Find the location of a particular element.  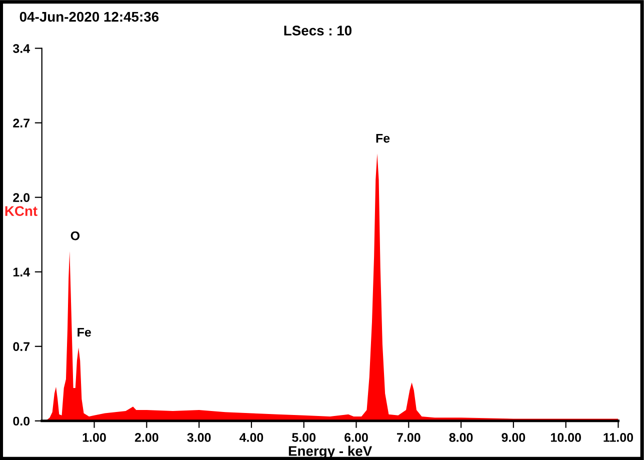

chart-title: 04-Jun-2020 12:45:36 is located at coordinates (89, 17).